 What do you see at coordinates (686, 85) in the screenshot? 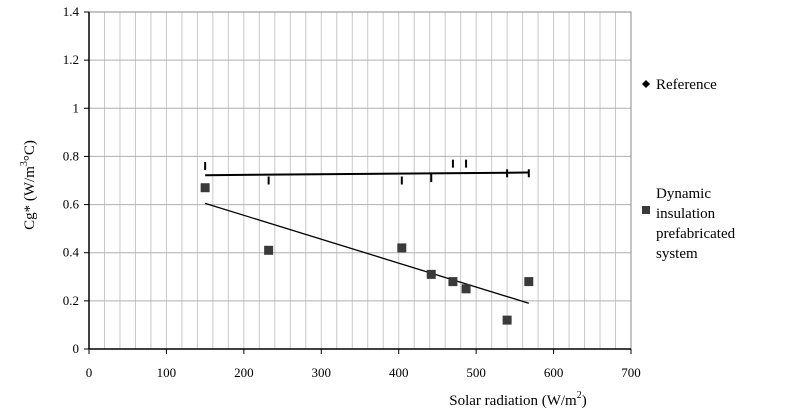
I see `legend-label-reference: Reference` at bounding box center [686, 85].